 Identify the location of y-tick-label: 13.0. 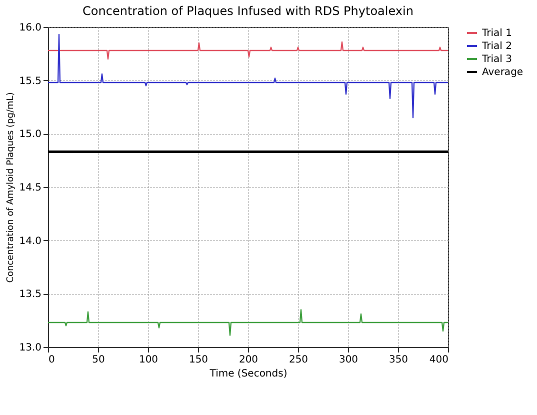
(30, 348).